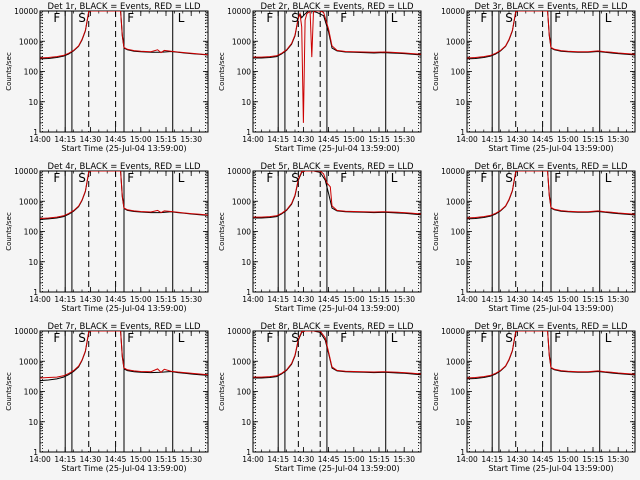 The image size is (640, 480). I want to click on panel-title: Det 3r, BLACK = Events, RED = LLD, so click(551, 7).